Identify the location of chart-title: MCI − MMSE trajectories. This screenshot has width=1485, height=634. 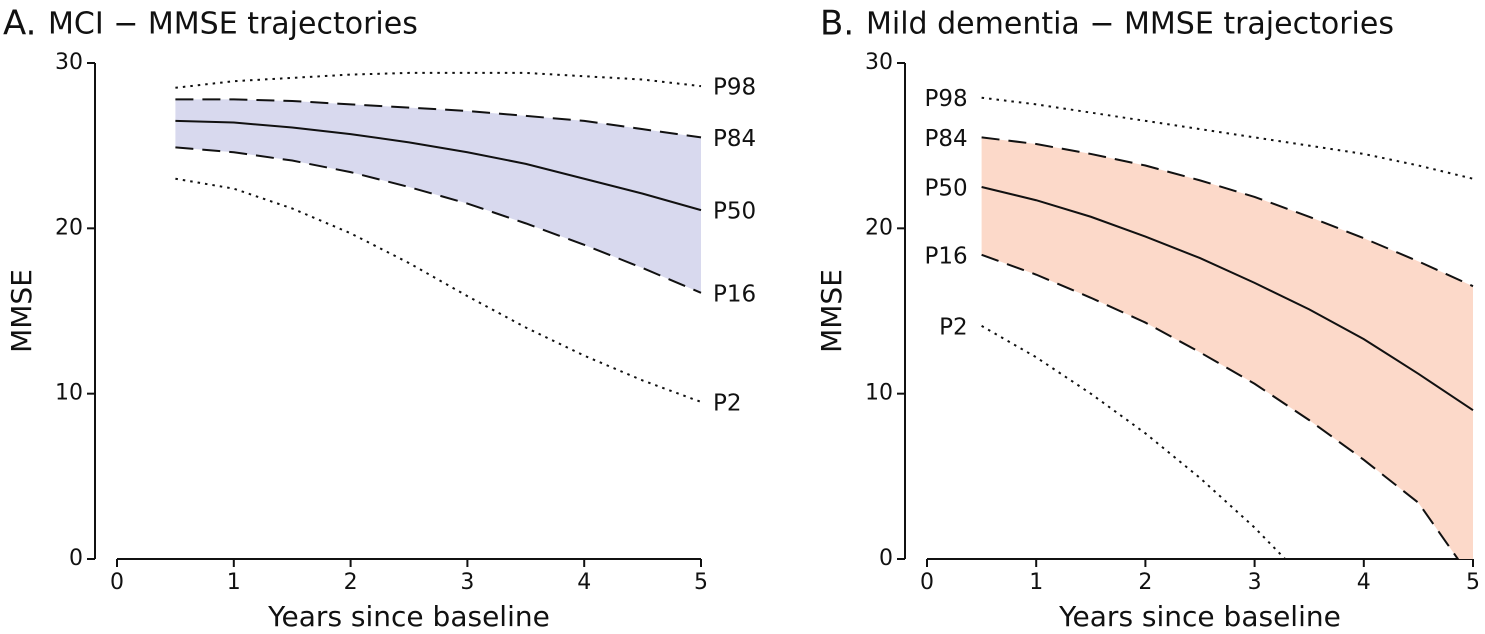
(233, 24).